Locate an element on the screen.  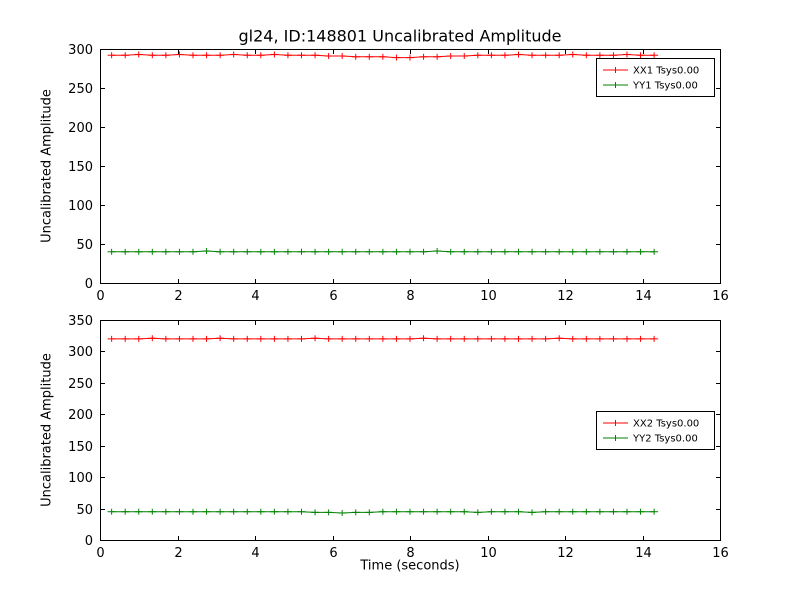
legend-label: YY2 Tsys0.00 is located at coordinates (665, 439).